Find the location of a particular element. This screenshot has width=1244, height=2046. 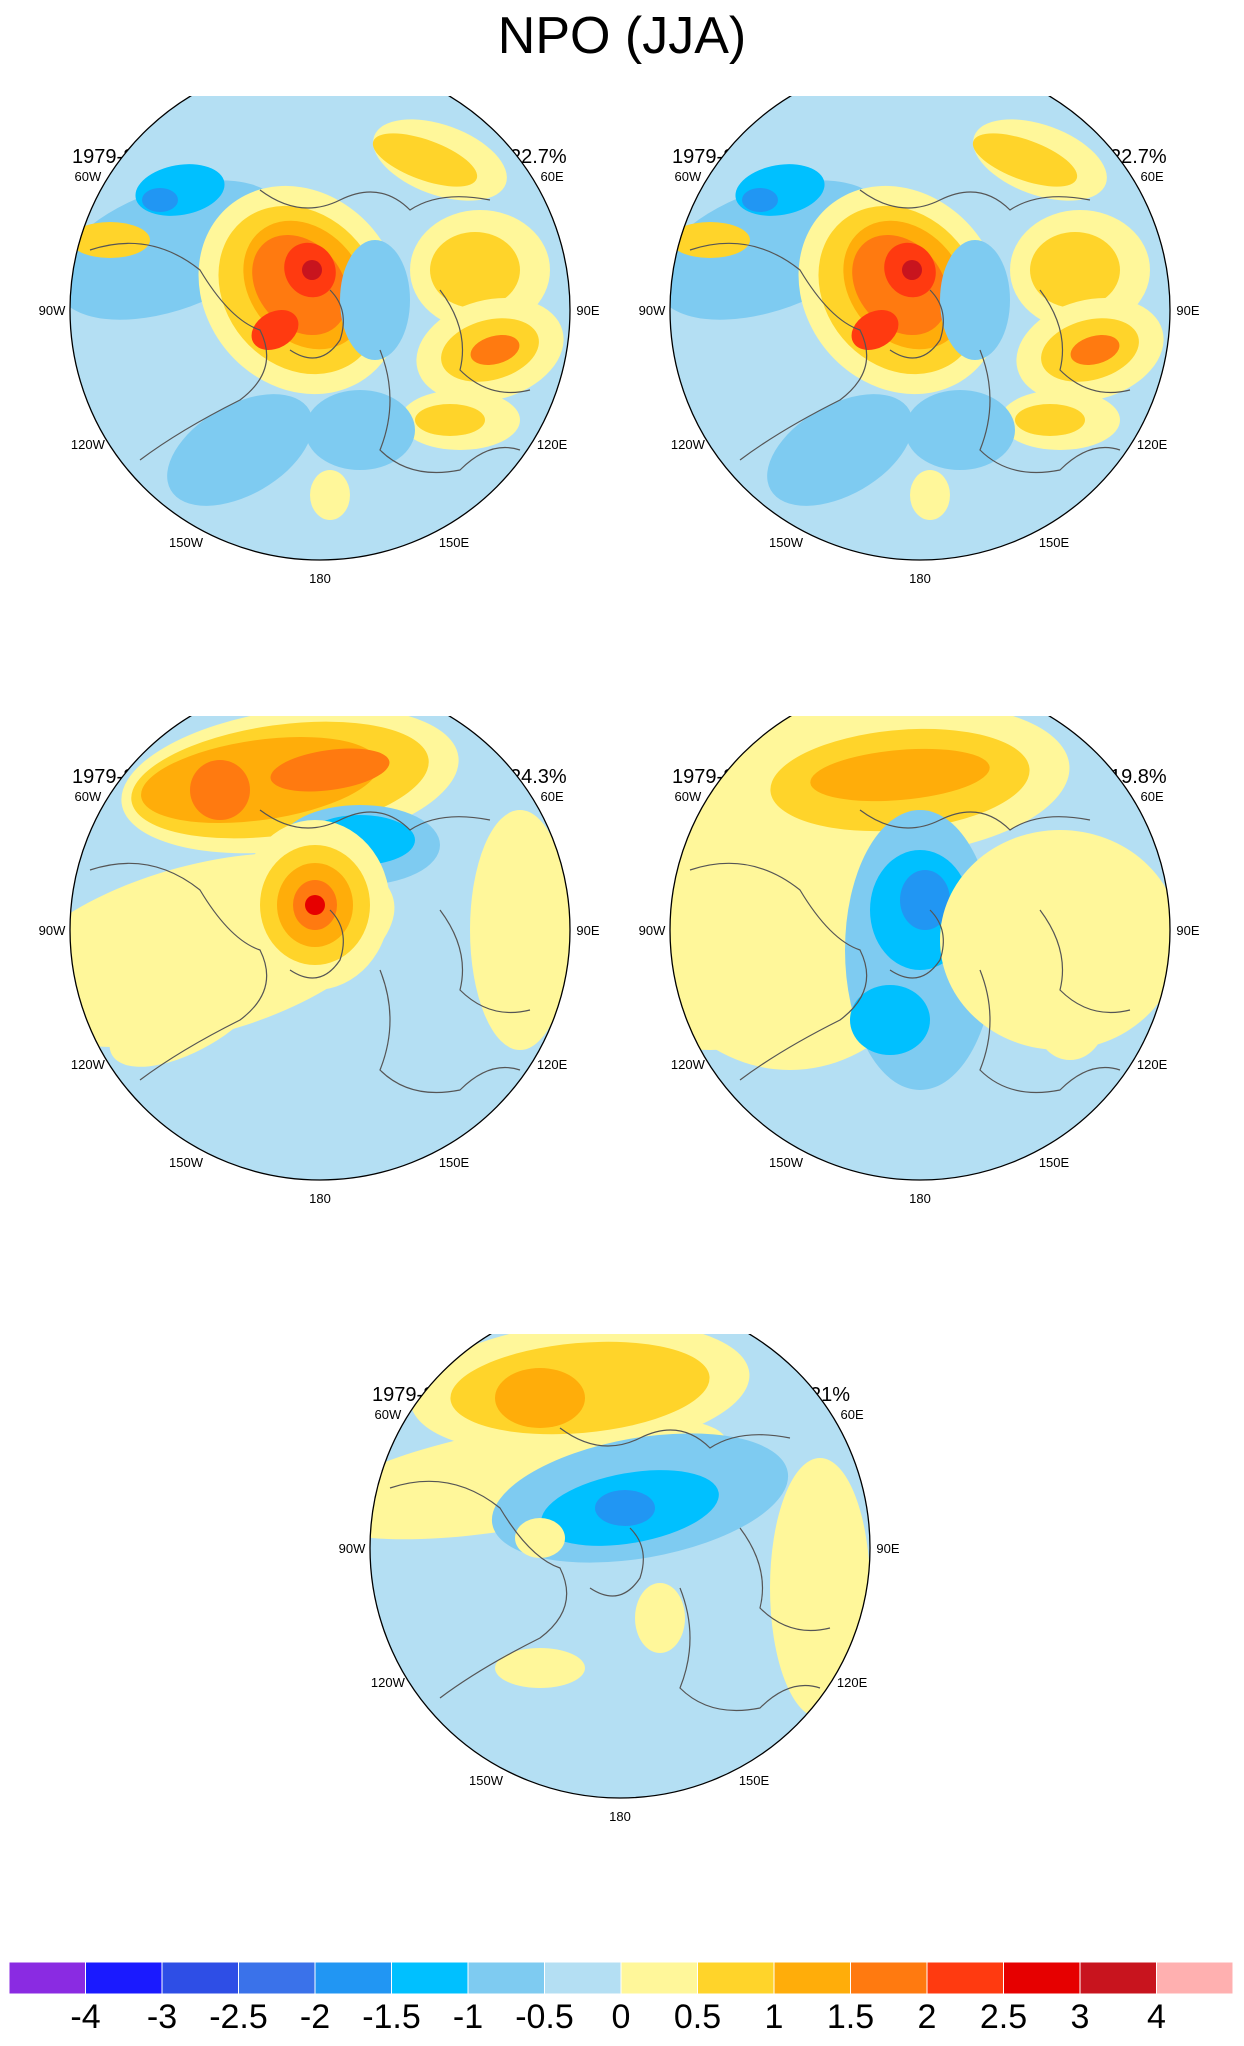

colorbar-tick-label: 1 is located at coordinates (774, 2017).